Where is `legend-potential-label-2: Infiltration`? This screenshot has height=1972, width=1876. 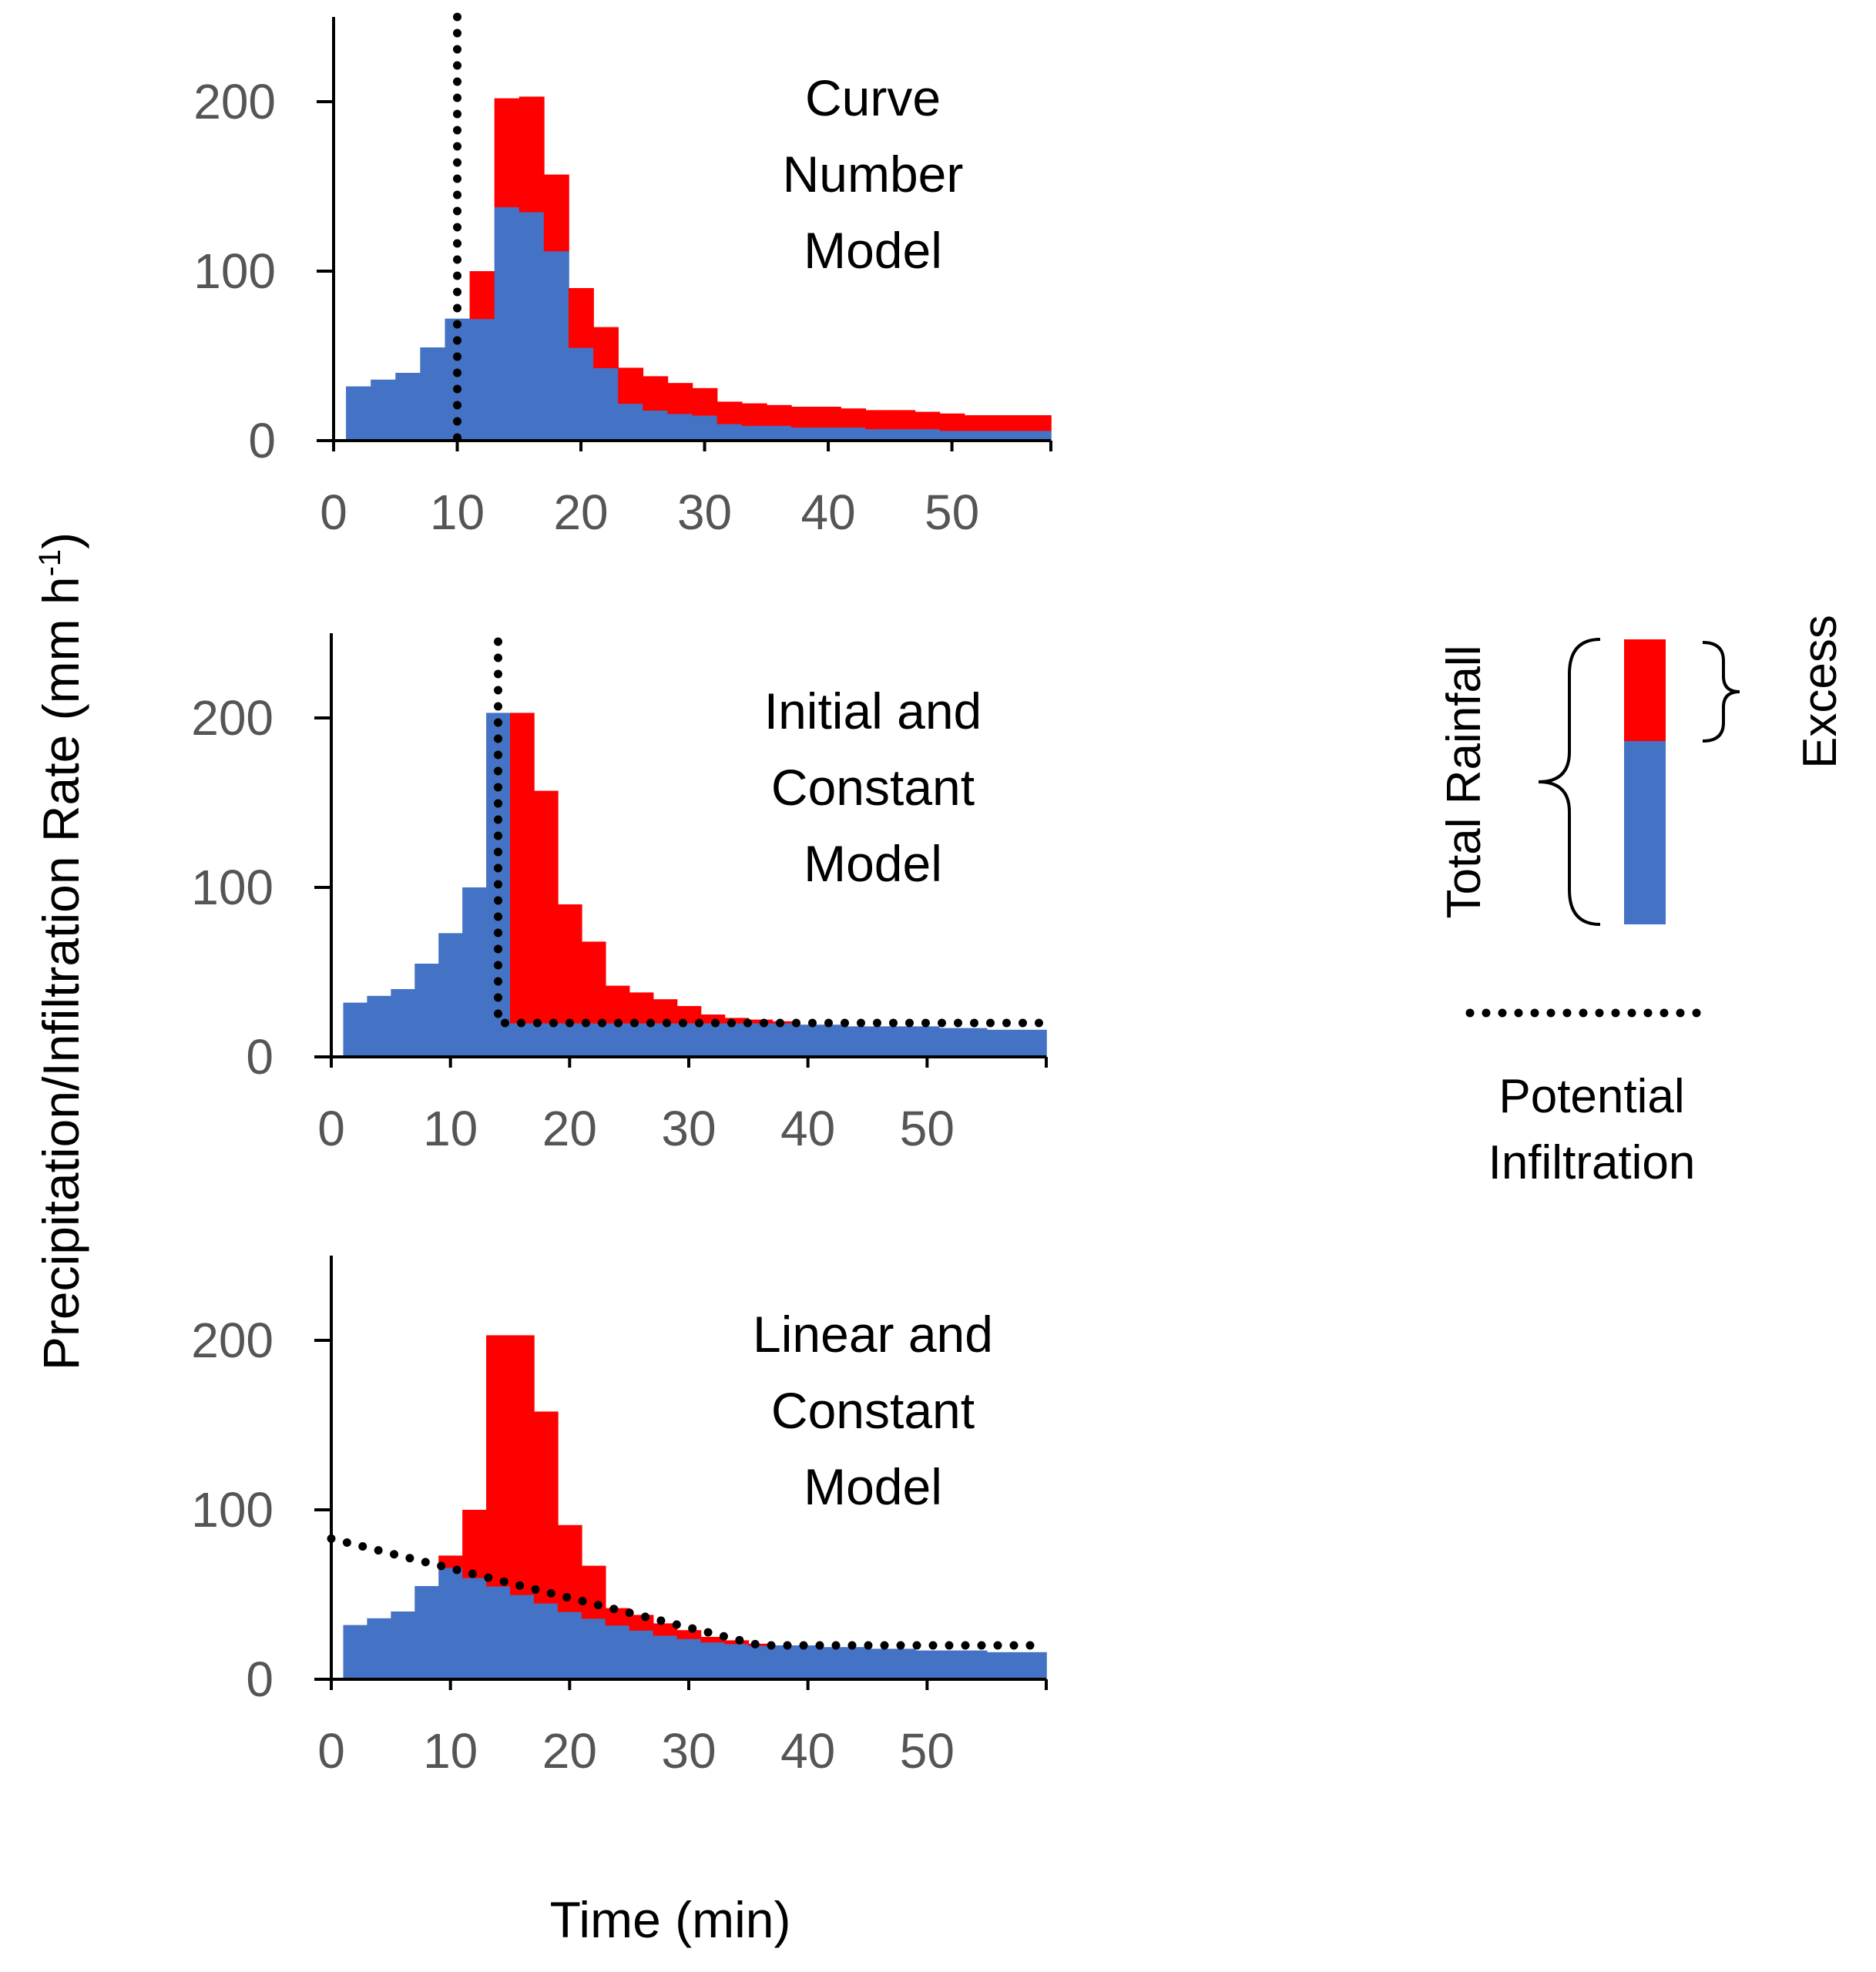 legend-potential-label-2: Infiltration is located at coordinates (1592, 1162).